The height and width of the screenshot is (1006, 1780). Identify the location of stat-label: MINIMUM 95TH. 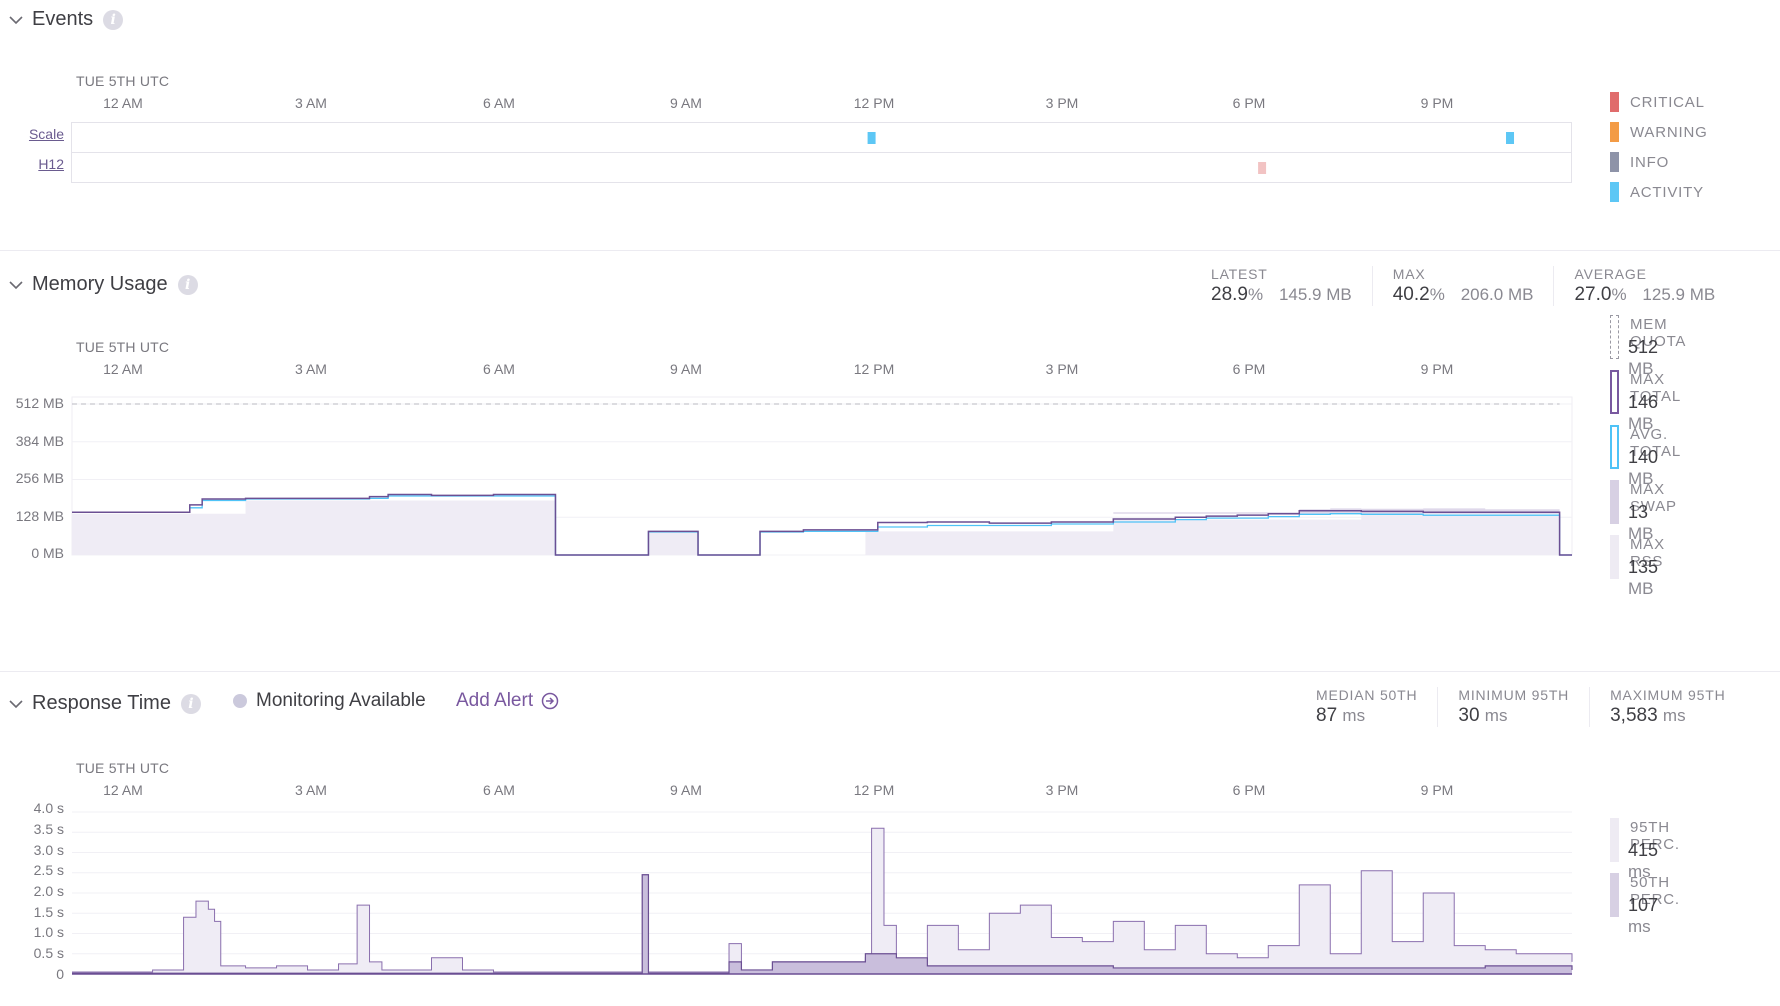
(1514, 695).